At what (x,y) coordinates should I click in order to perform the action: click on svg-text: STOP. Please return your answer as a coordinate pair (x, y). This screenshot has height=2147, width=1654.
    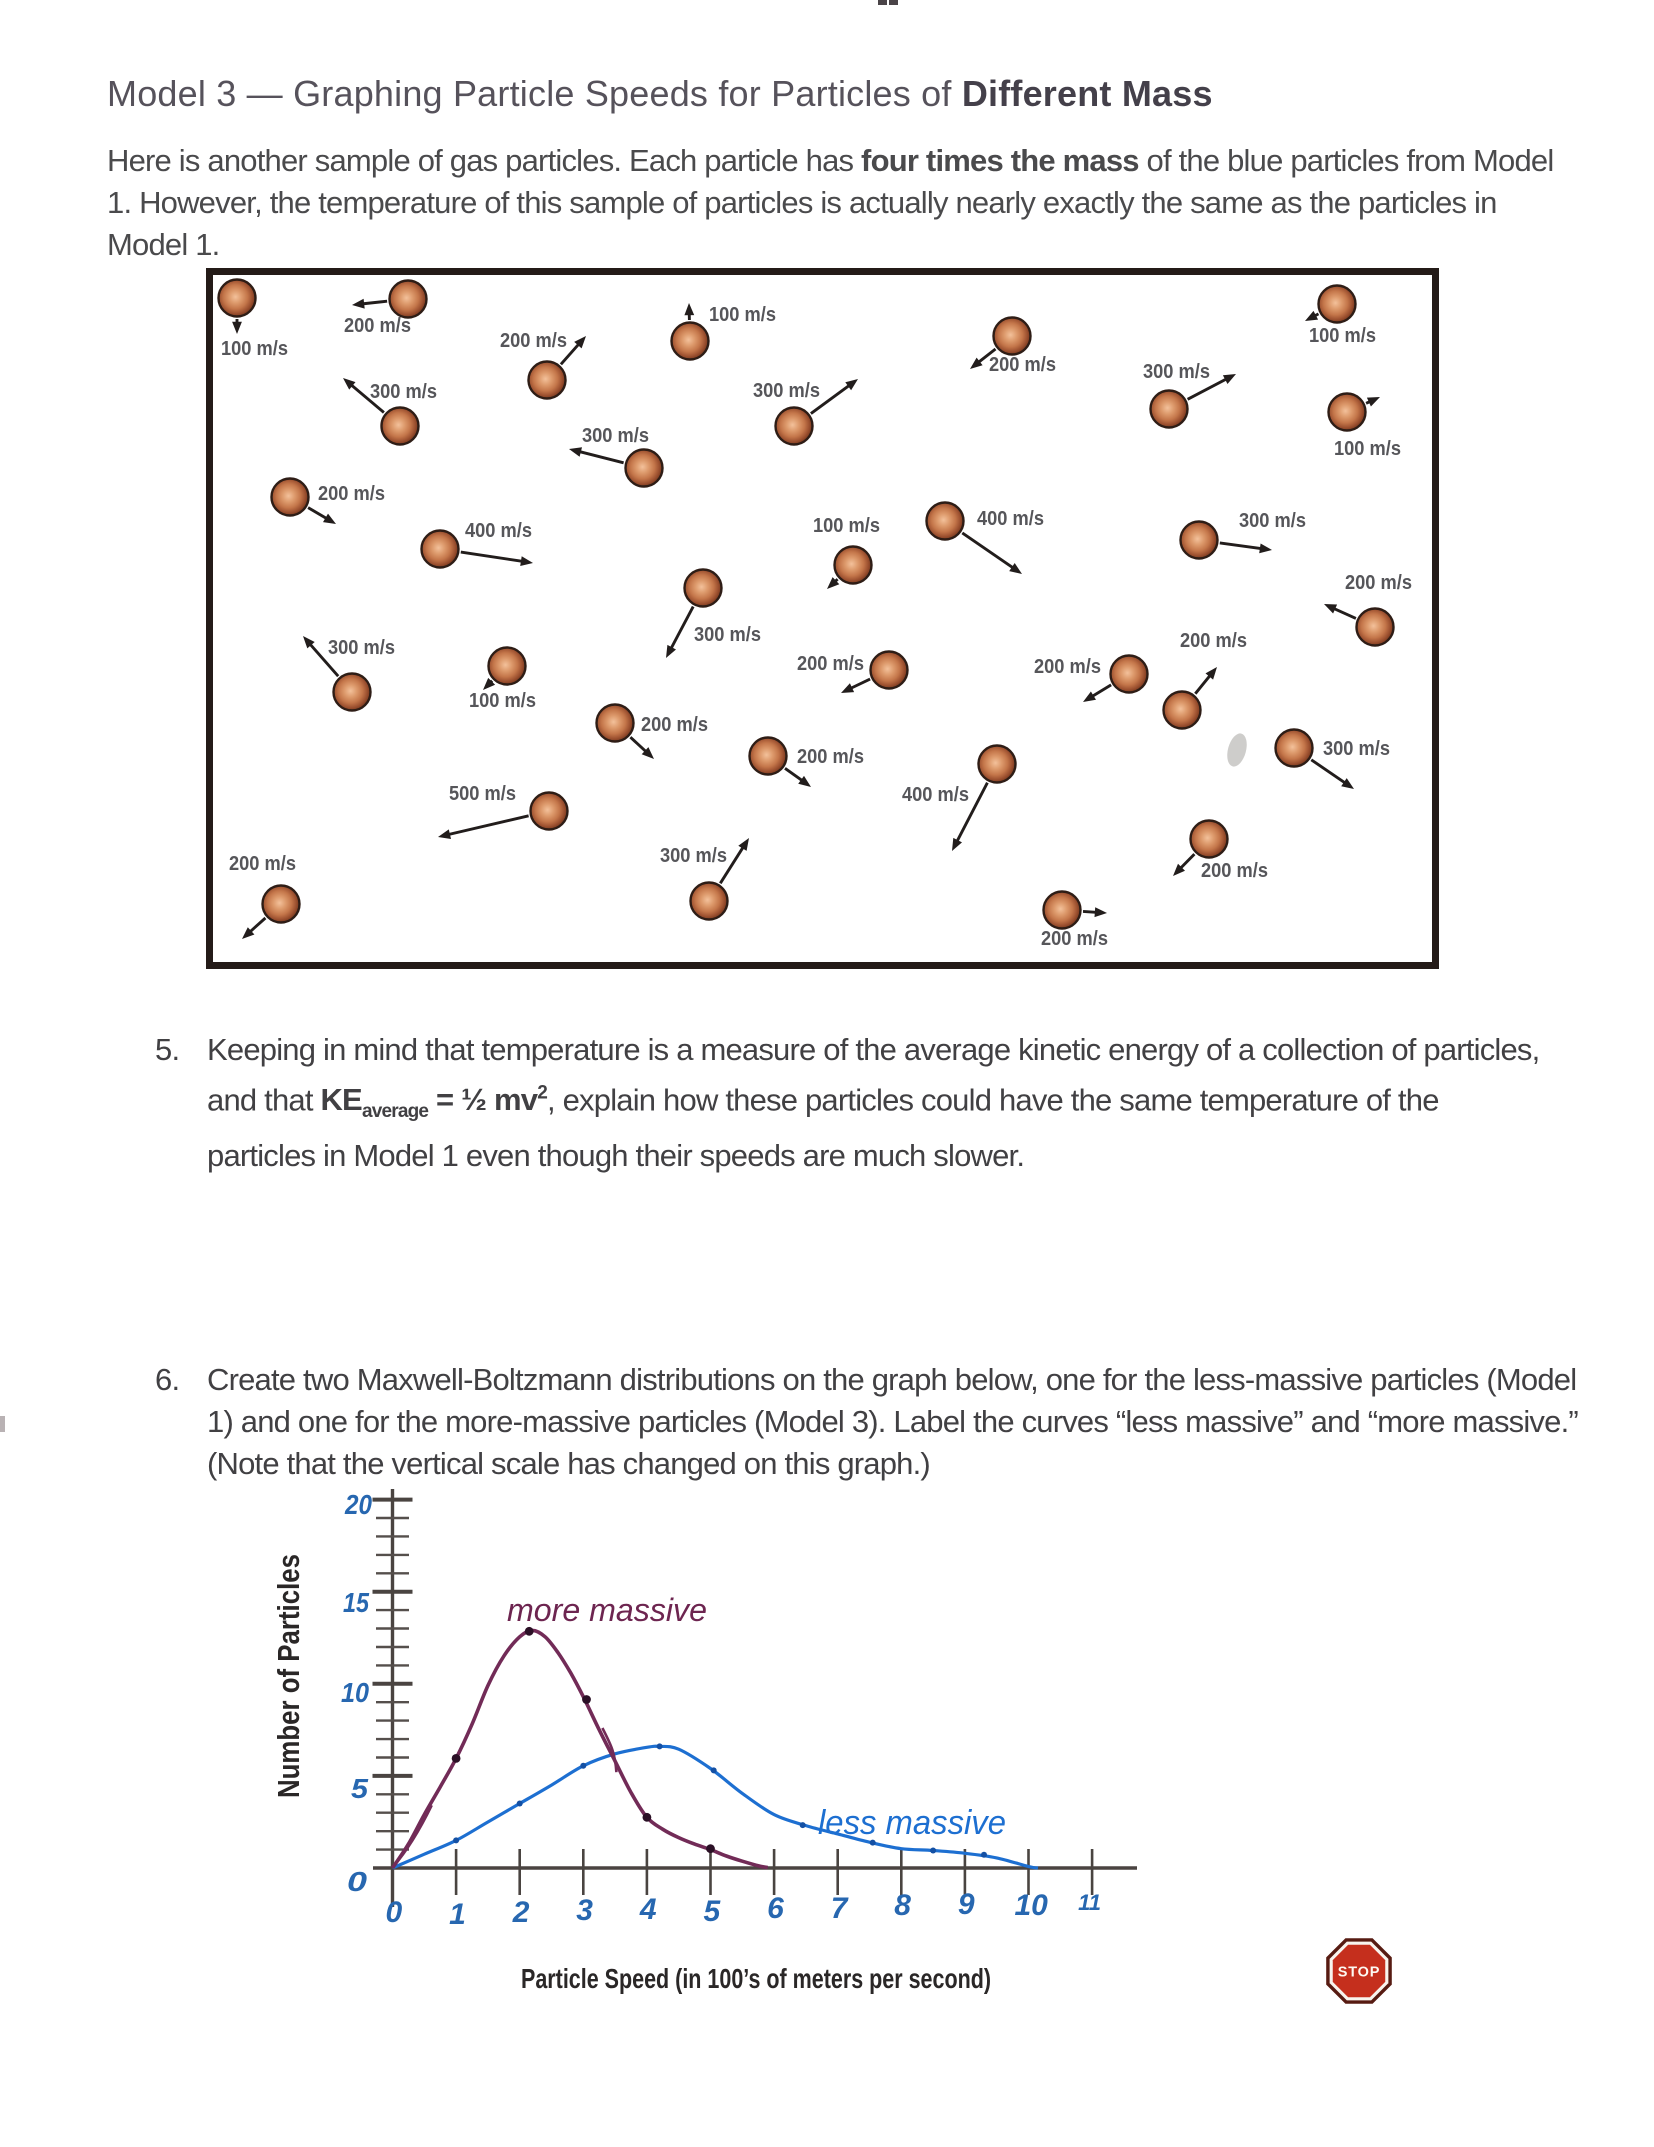
    Looking at the image, I should click on (1359, 1973).